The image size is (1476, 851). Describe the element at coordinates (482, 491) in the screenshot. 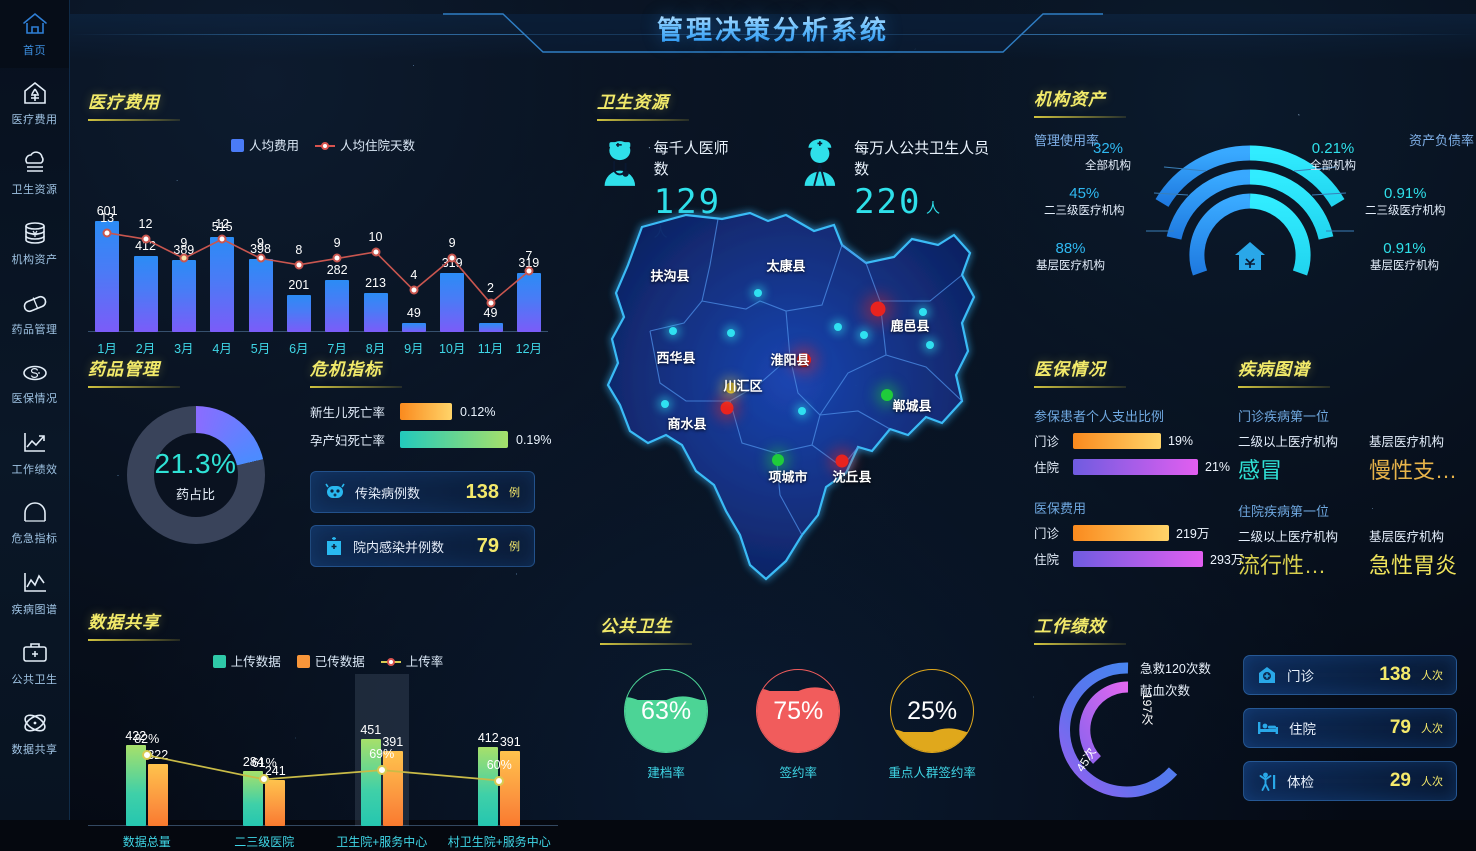

I see `crisis-card-value: 138` at that location.